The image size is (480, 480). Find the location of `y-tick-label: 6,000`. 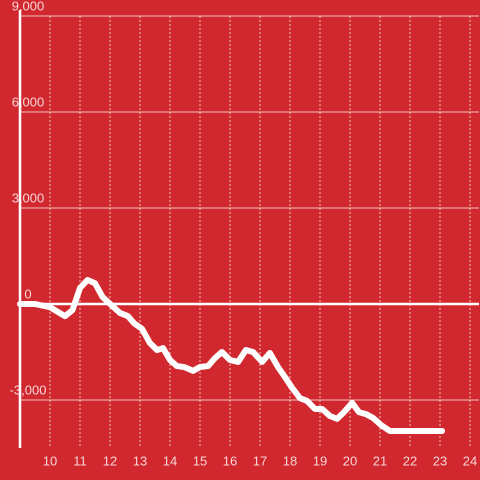

y-tick-label: 6,000 is located at coordinates (28, 101).